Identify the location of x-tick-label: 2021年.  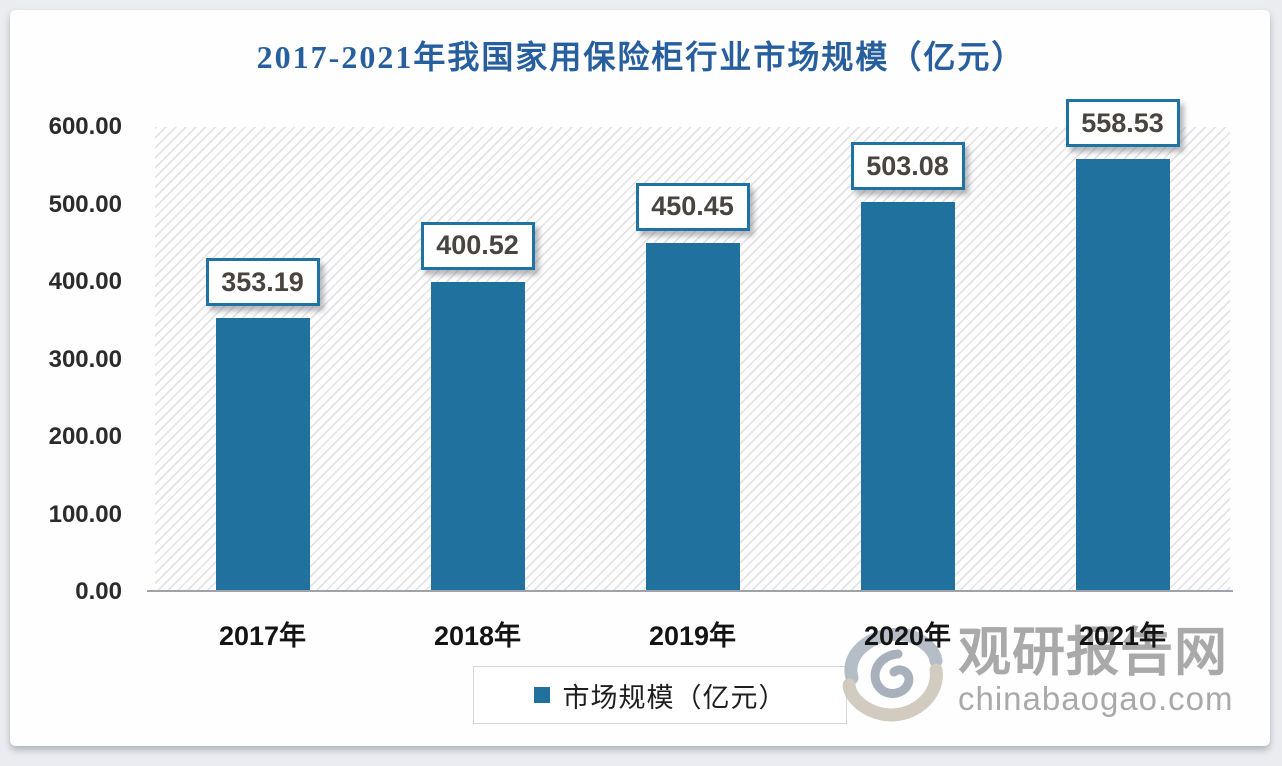
(1122, 636).